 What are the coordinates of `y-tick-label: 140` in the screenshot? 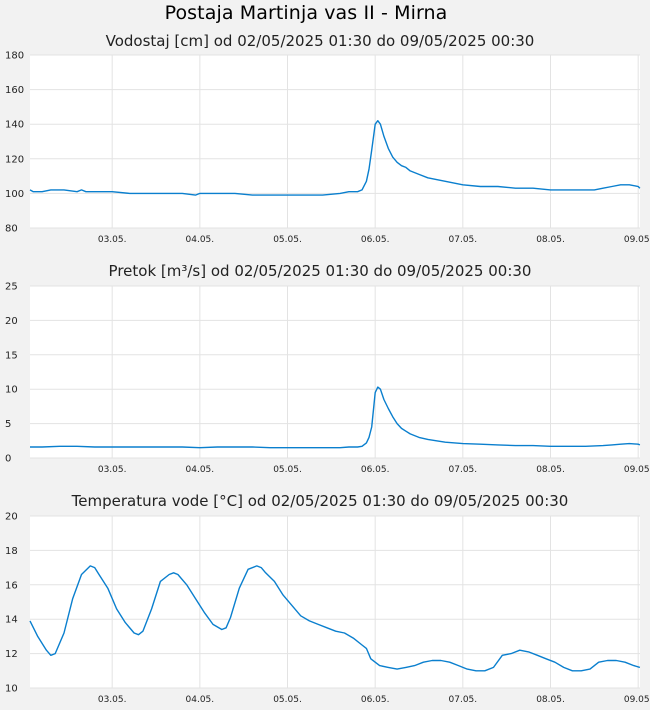 It's located at (14, 125).